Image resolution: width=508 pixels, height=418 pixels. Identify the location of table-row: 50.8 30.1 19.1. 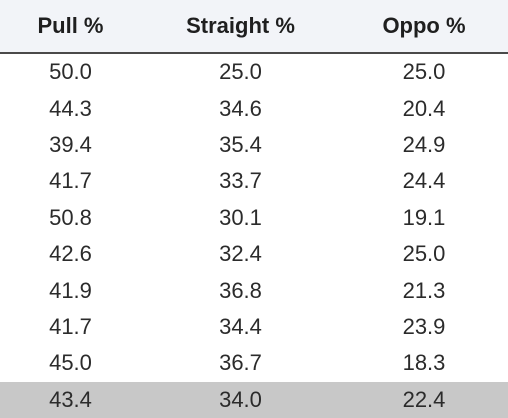
(254, 218).